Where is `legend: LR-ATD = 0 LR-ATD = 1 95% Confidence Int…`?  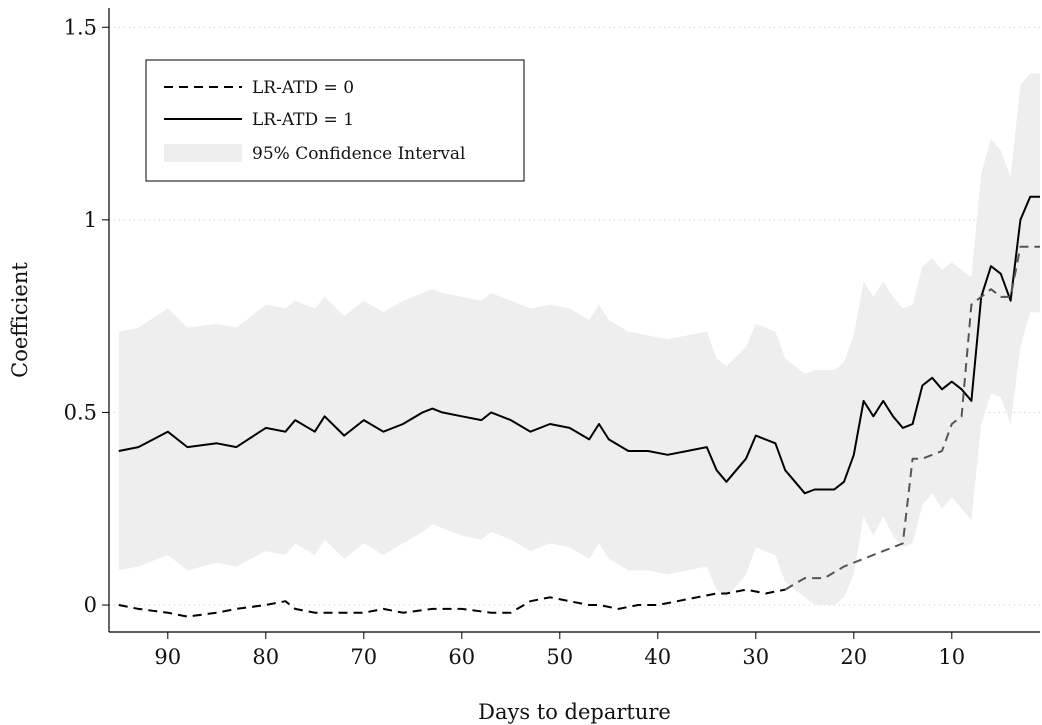 legend: LR-ATD = 0 LR-ATD = 1 95% Confidence Int… is located at coordinates (335, 120).